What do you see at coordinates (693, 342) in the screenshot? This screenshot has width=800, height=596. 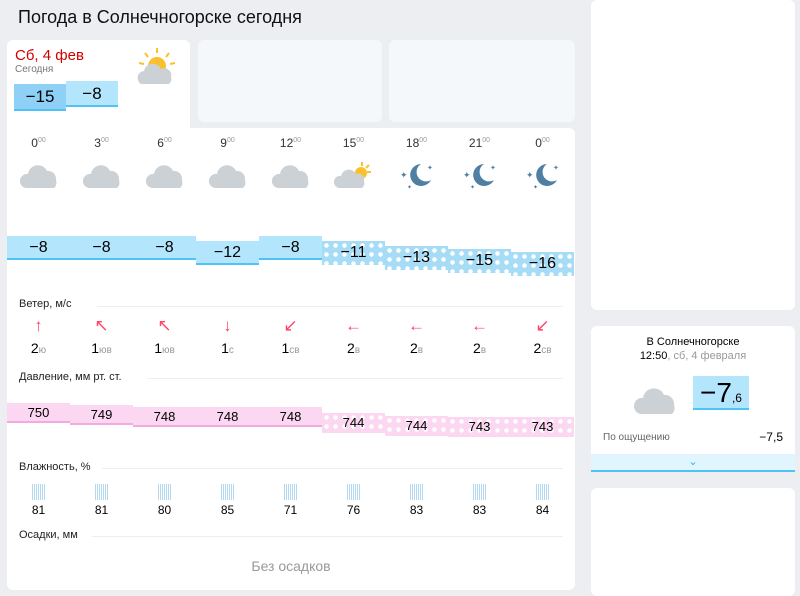 I see `current-city: В Солнечногорске` at bounding box center [693, 342].